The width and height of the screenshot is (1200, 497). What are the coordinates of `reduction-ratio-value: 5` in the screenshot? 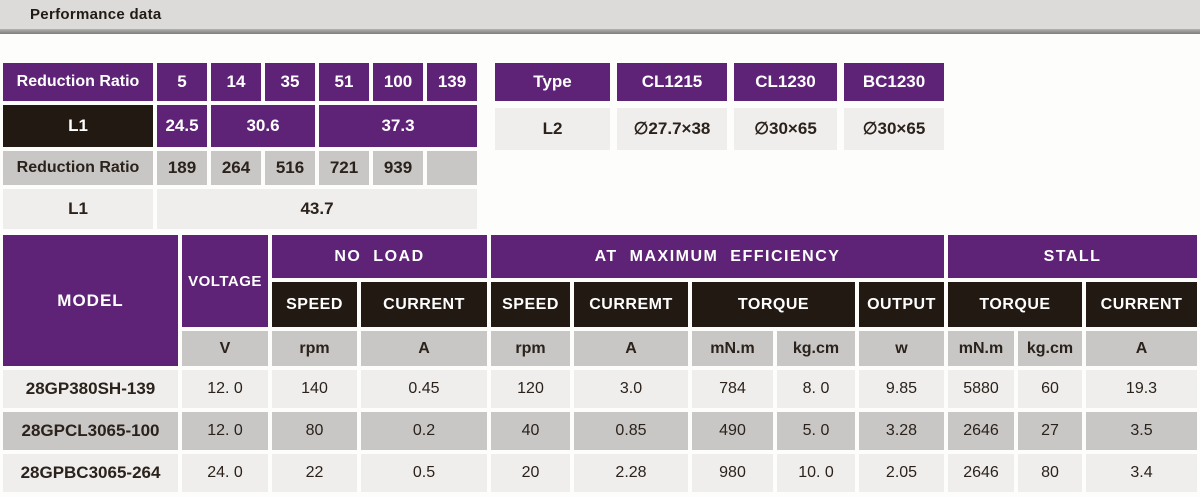 It's located at (182, 82).